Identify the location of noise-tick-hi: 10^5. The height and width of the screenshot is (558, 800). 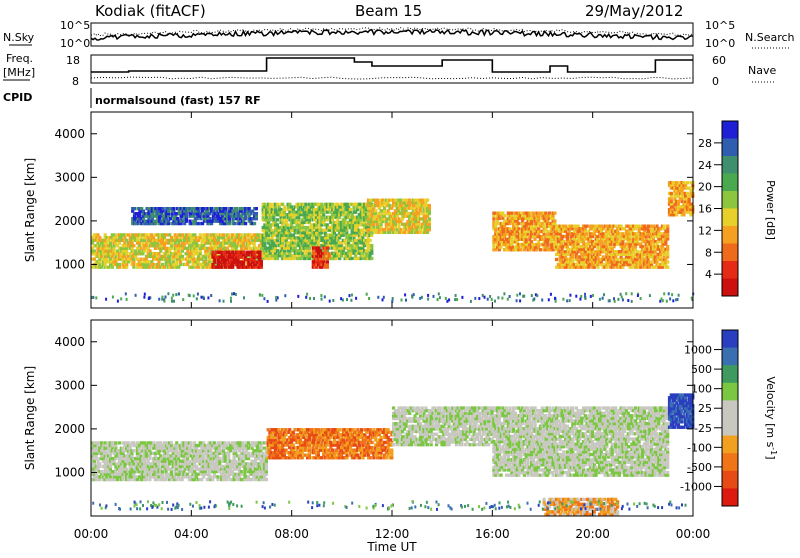
(75, 25).